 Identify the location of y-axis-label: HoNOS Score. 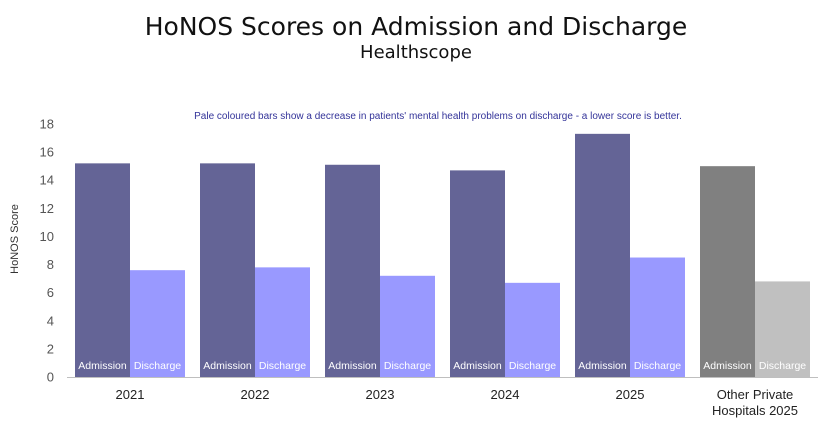
(15, 239).